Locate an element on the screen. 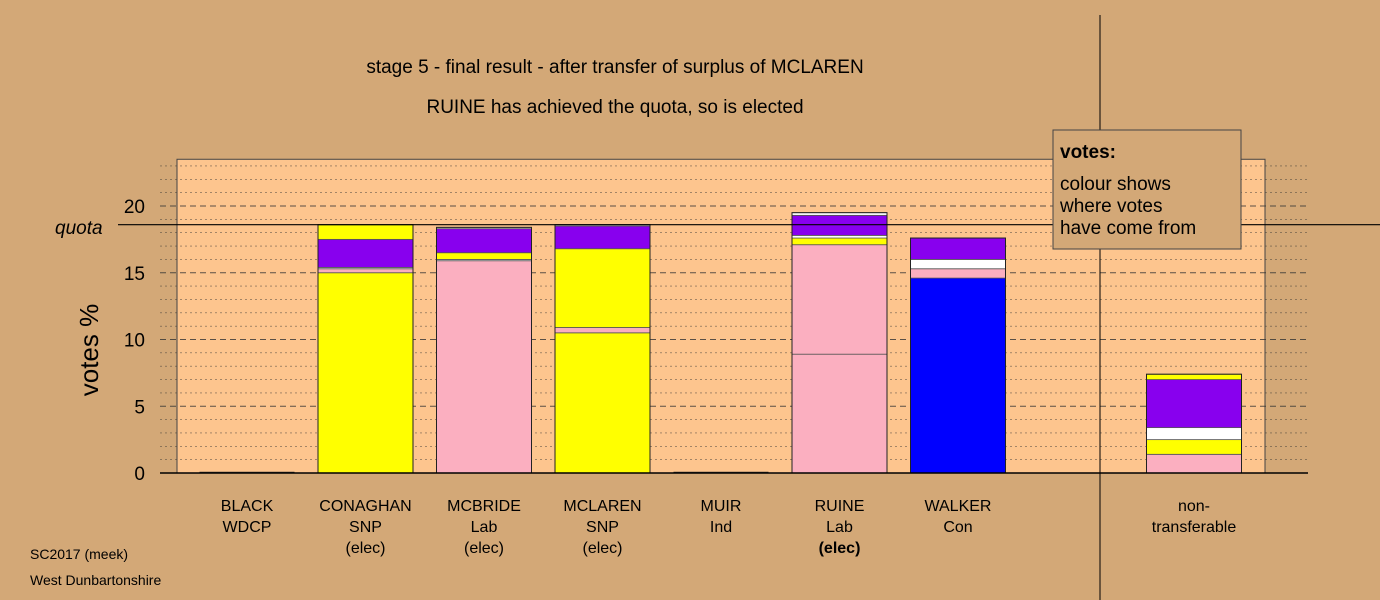 The height and width of the screenshot is (600, 1380). y-tick-labels: 0 5 10 15 20 is located at coordinates (134, 341).